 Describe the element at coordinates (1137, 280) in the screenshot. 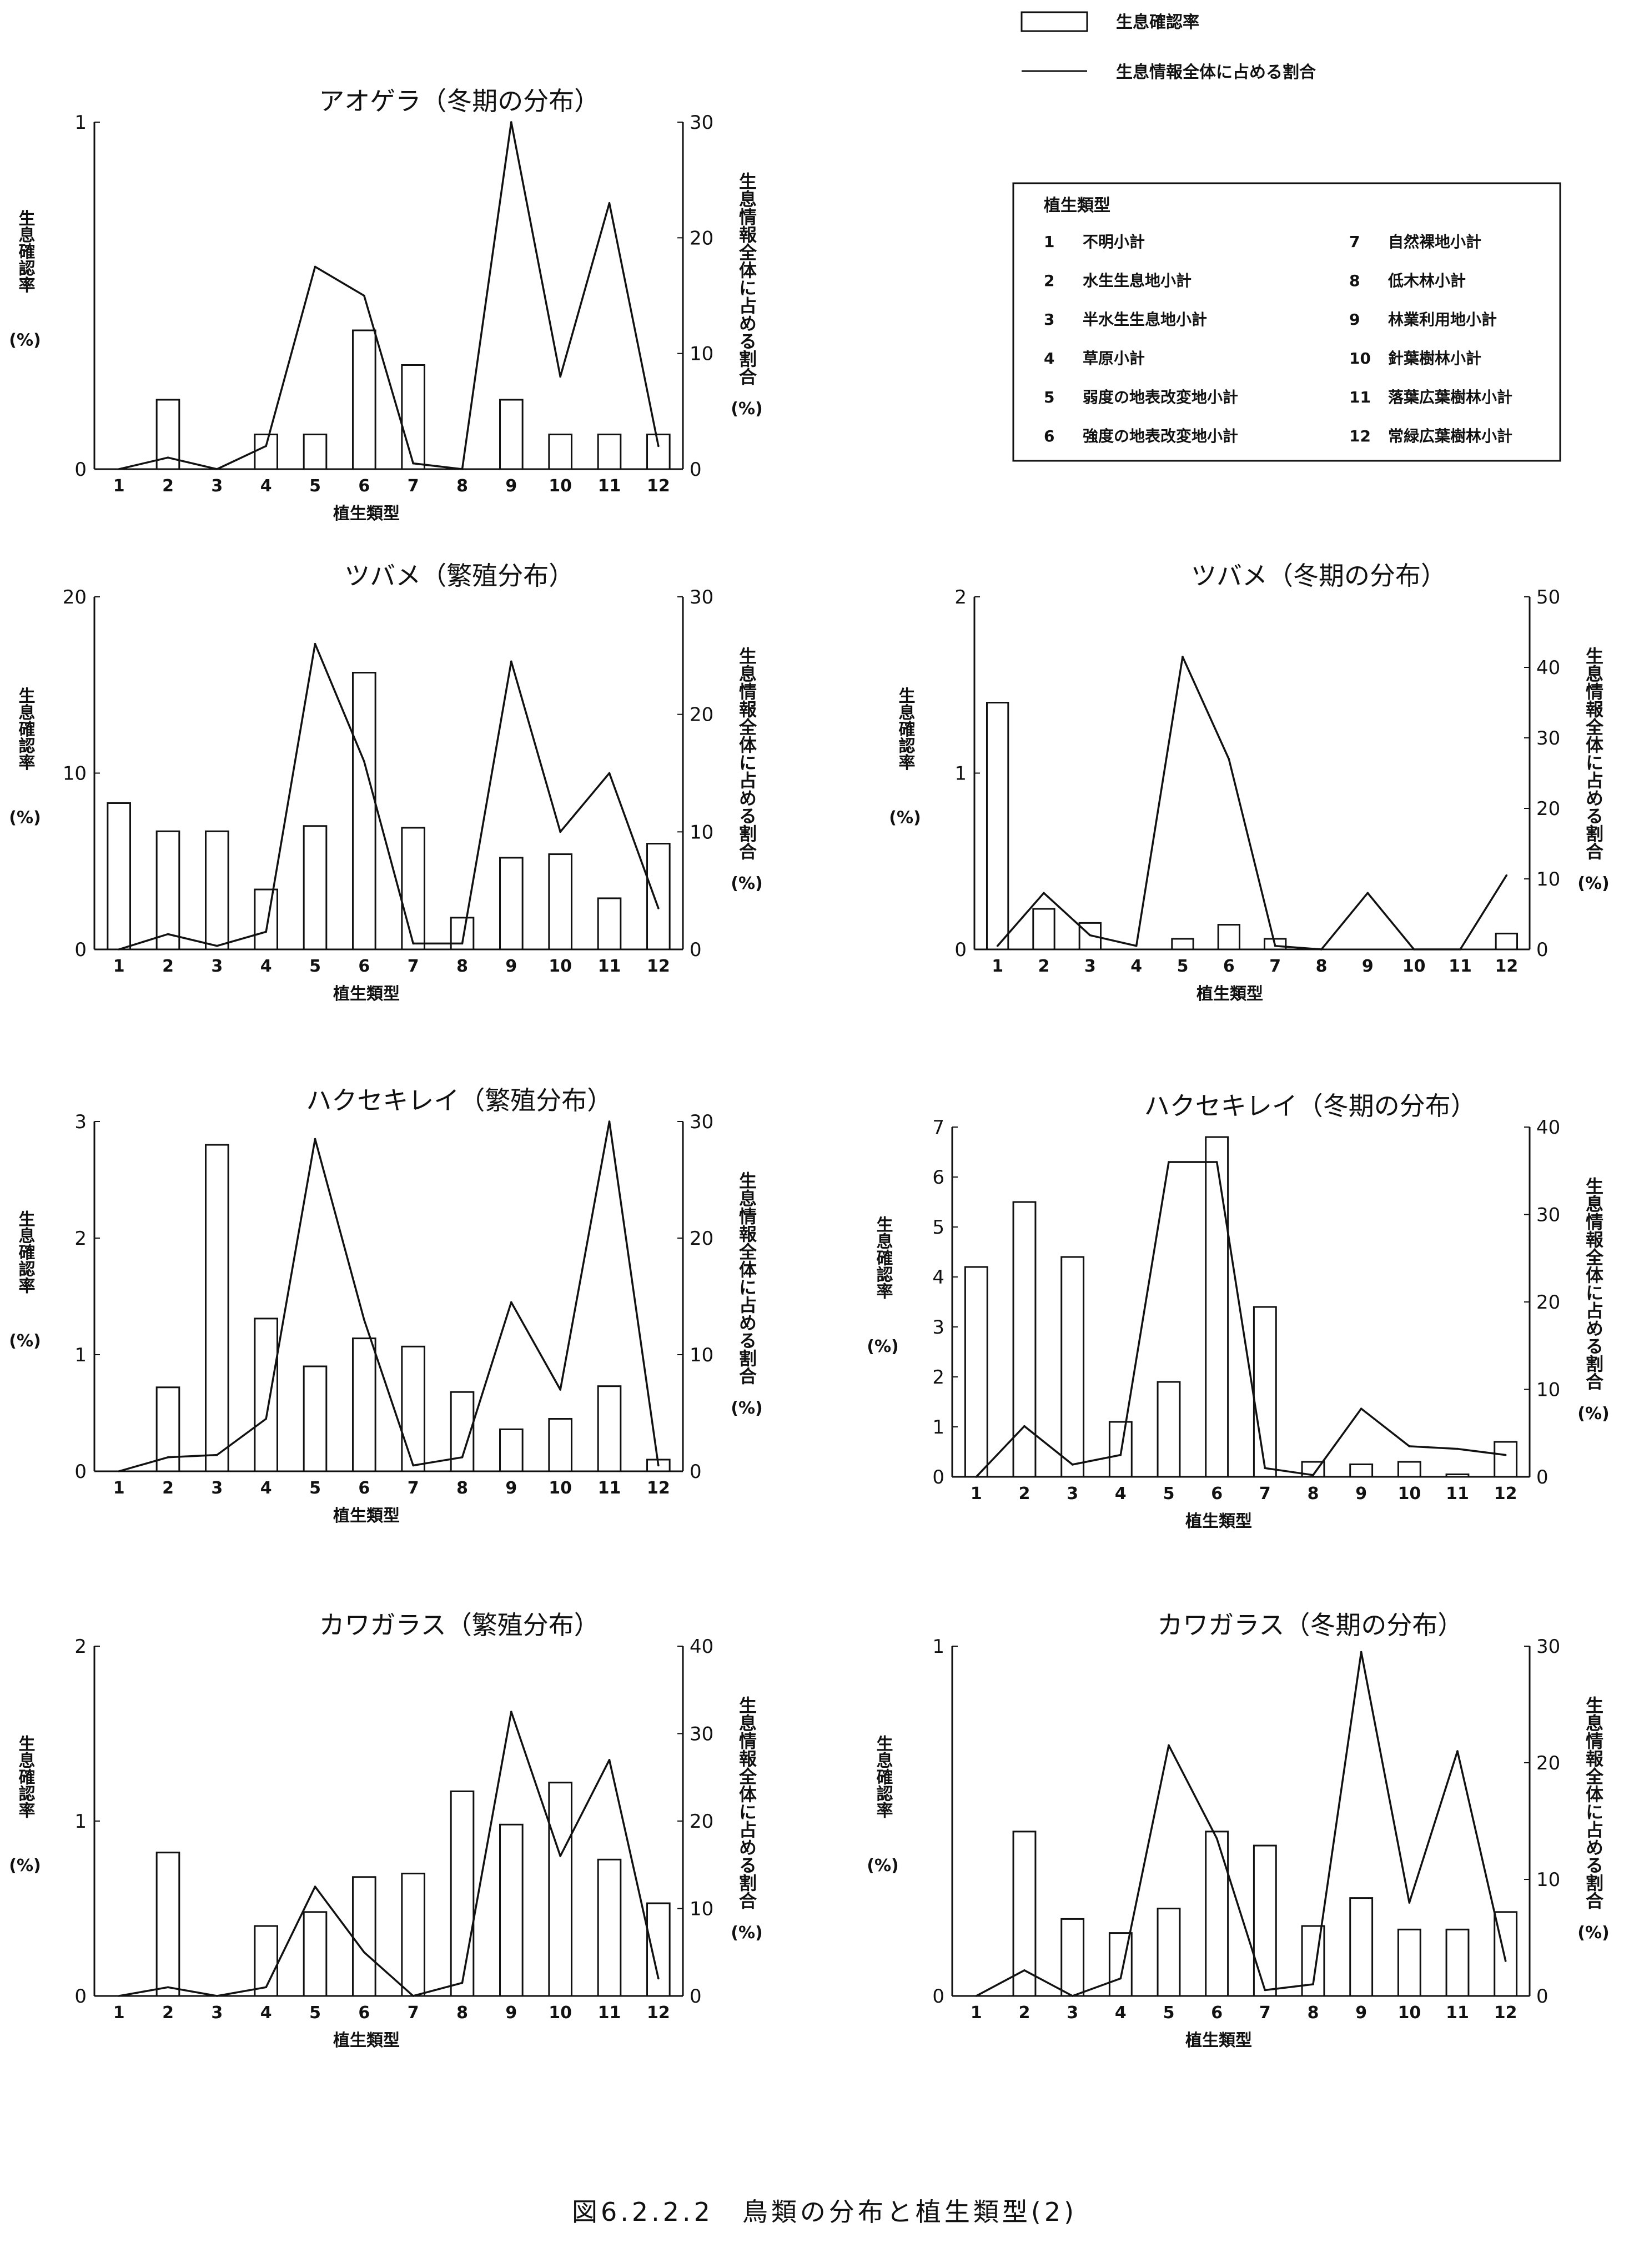

I see `vegetation-key-label: 水生生息地小計` at that location.